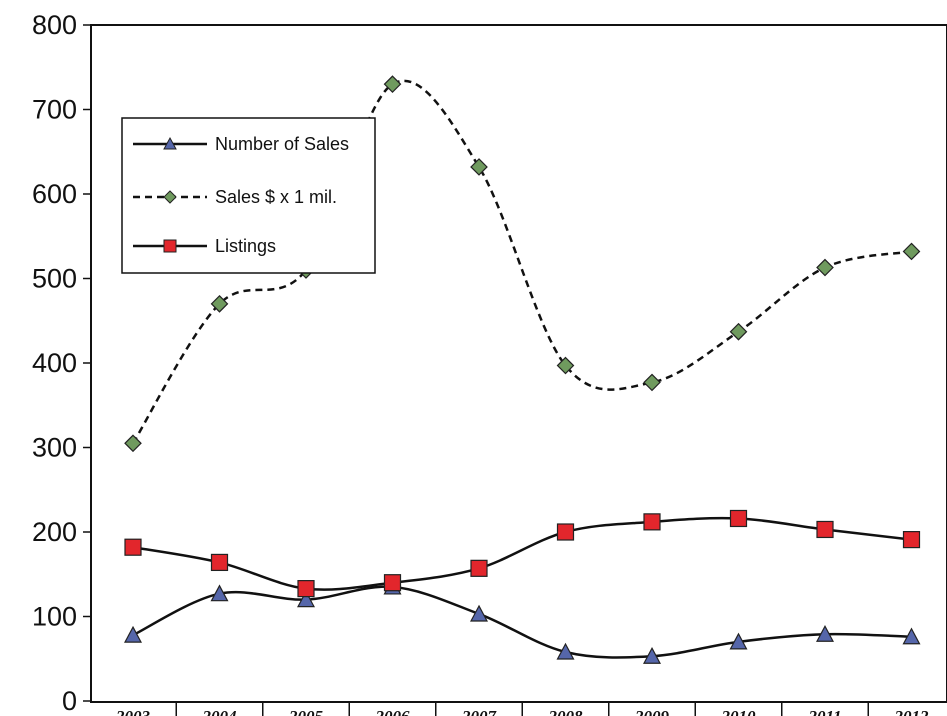 The height and width of the screenshot is (716, 947). I want to click on legend-entry-listings: Listings, so click(204, 246).